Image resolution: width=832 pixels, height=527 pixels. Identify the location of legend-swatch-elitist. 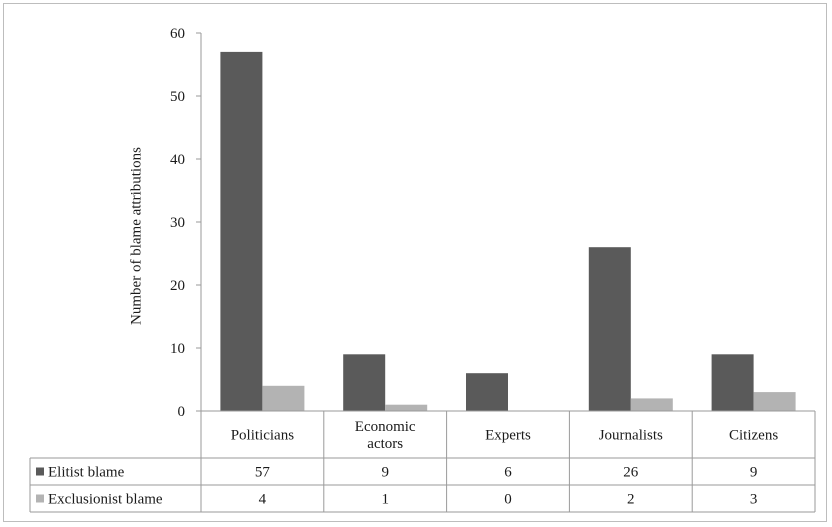
(40, 471).